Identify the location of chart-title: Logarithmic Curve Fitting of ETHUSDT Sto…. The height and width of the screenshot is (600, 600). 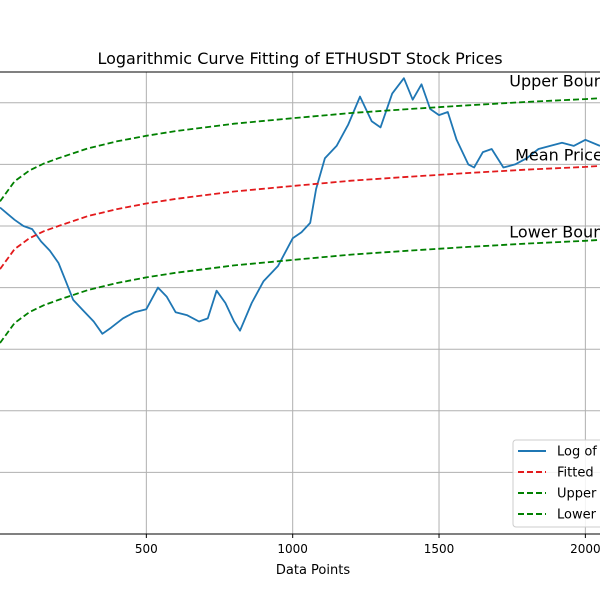
(299, 58).